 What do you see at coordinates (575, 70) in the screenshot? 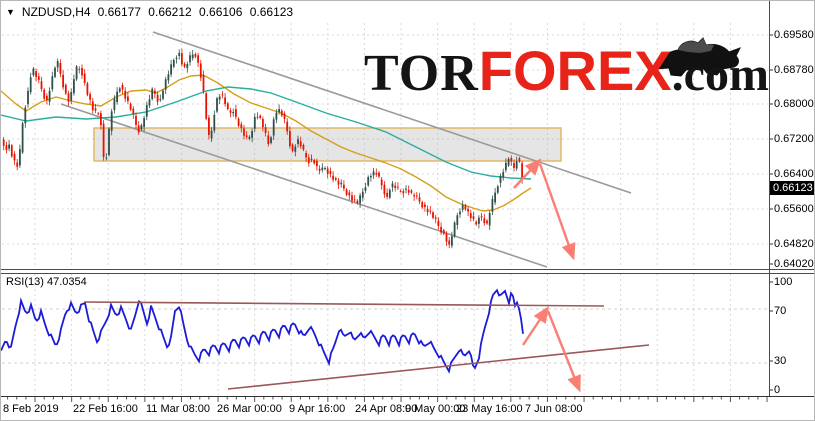
I see `logo-part-forex: FOREX` at bounding box center [575, 70].